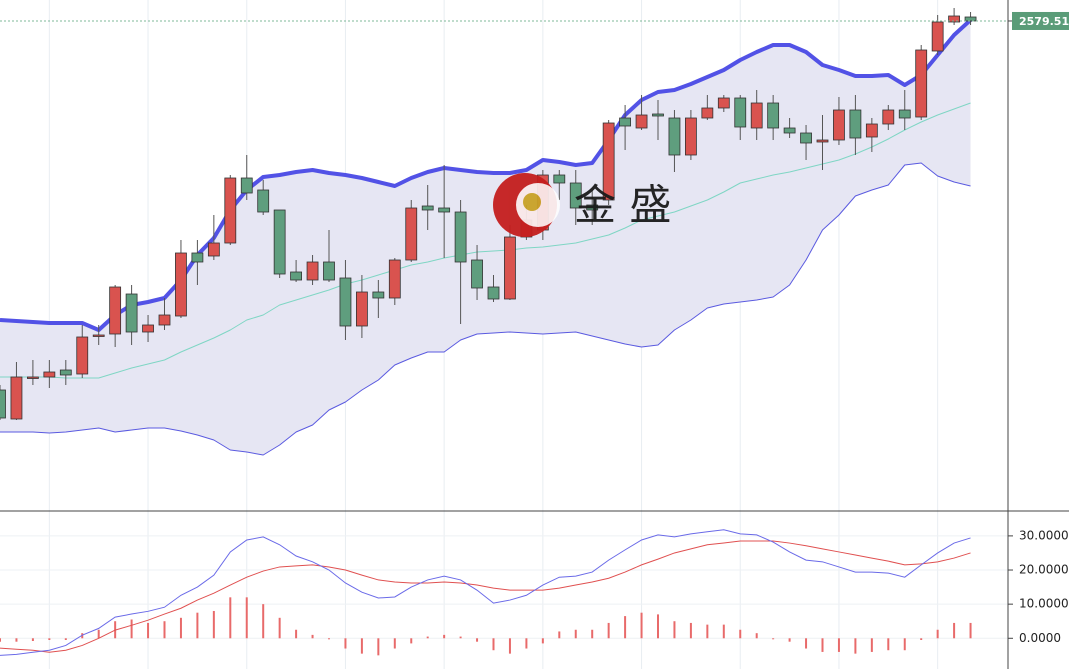 This screenshot has width=1069, height=669. What do you see at coordinates (1044, 570) in the screenshot?
I see `y-tick-label: 20.0000` at bounding box center [1044, 570].